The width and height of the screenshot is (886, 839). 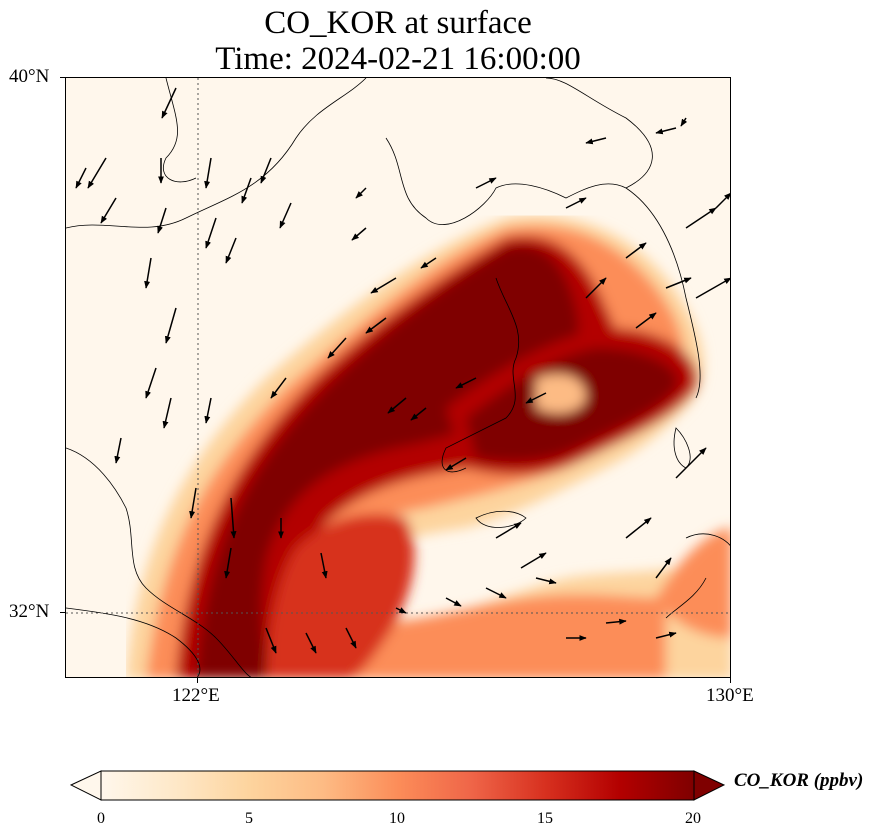 I want to click on lat-label-32: 32°N, so click(x=29, y=611).